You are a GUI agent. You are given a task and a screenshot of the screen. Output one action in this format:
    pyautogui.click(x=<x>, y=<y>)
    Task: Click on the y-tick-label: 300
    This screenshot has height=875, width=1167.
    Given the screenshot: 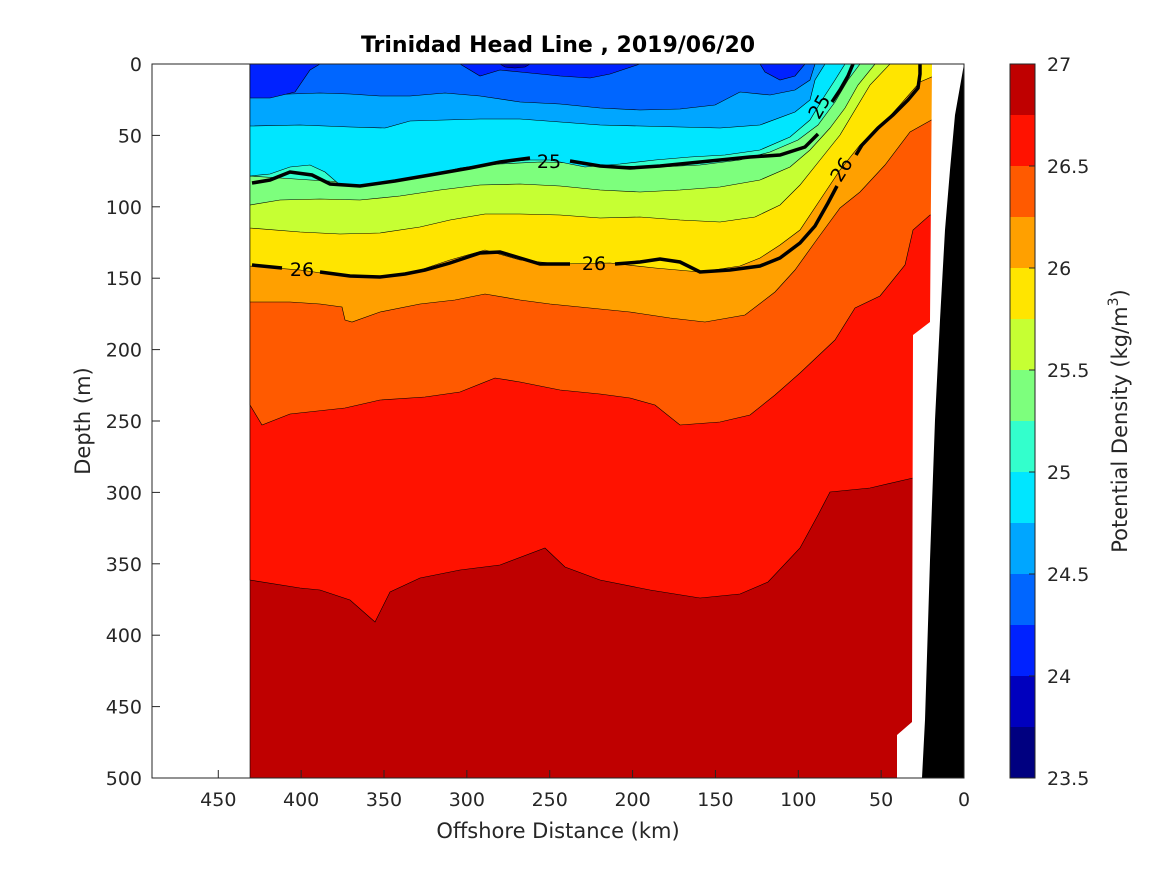 What is the action you would take?
    pyautogui.click(x=124, y=493)
    